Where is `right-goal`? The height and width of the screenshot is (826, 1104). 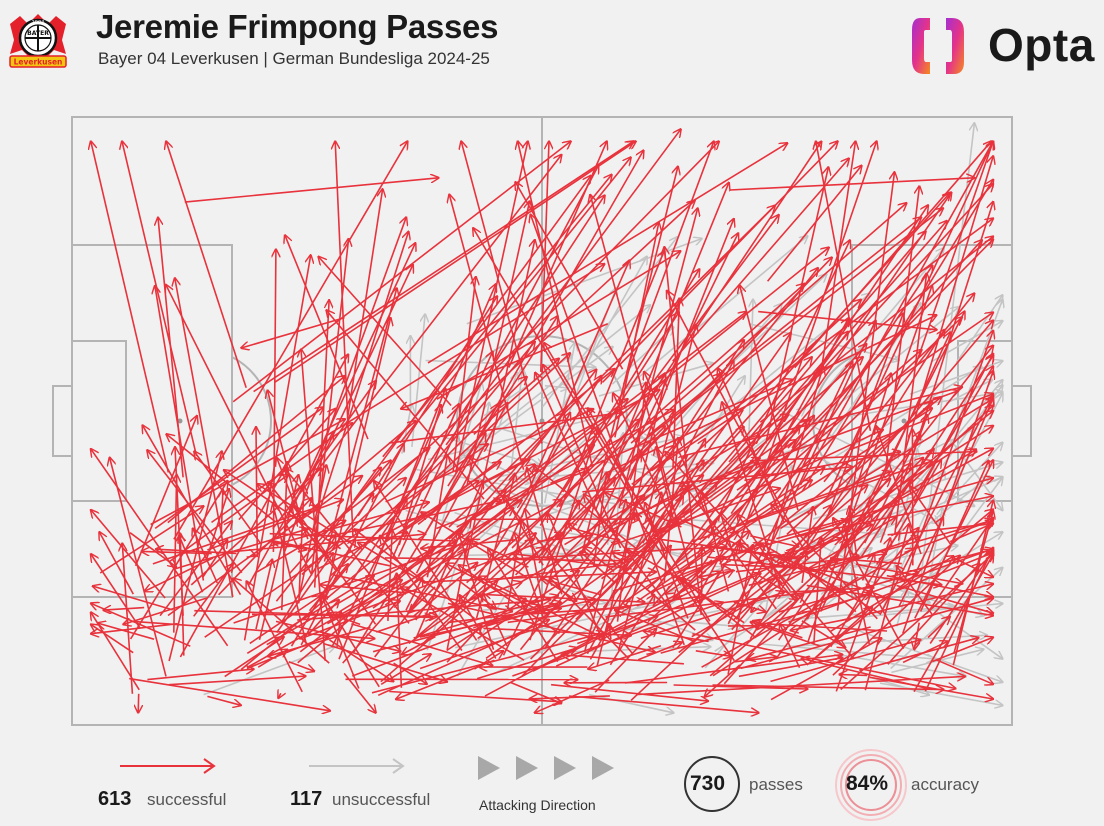
right-goal is located at coordinates (1021, 421).